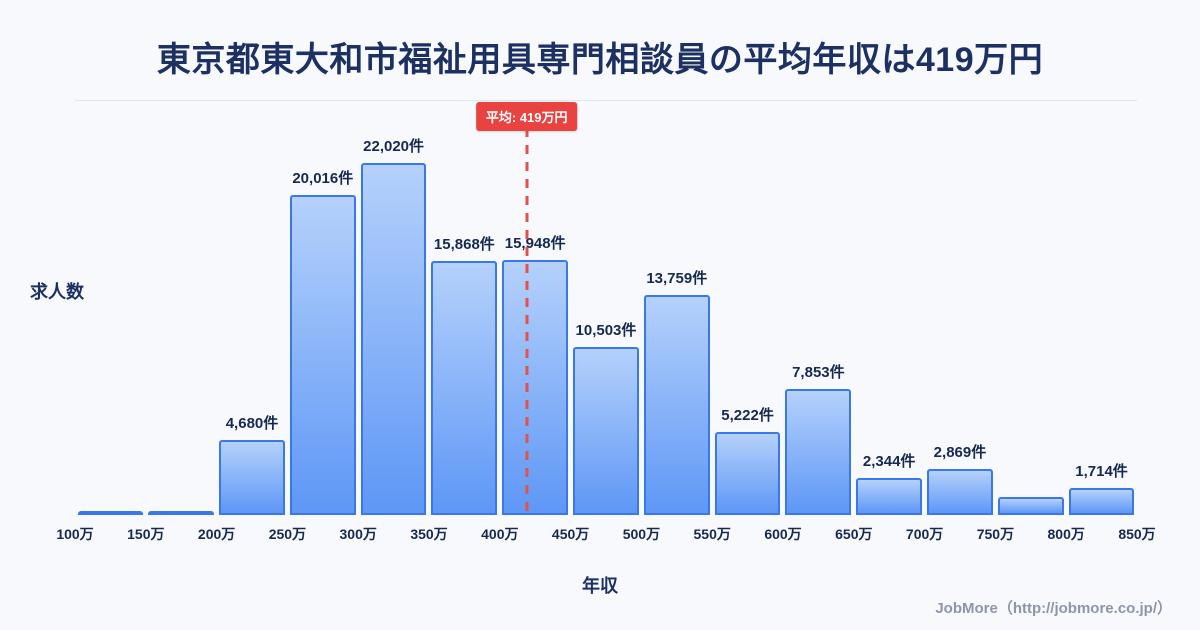 Image resolution: width=1200 pixels, height=630 pixels. Describe the element at coordinates (287, 534) in the screenshot. I see `x-tick-label: 250万` at that location.